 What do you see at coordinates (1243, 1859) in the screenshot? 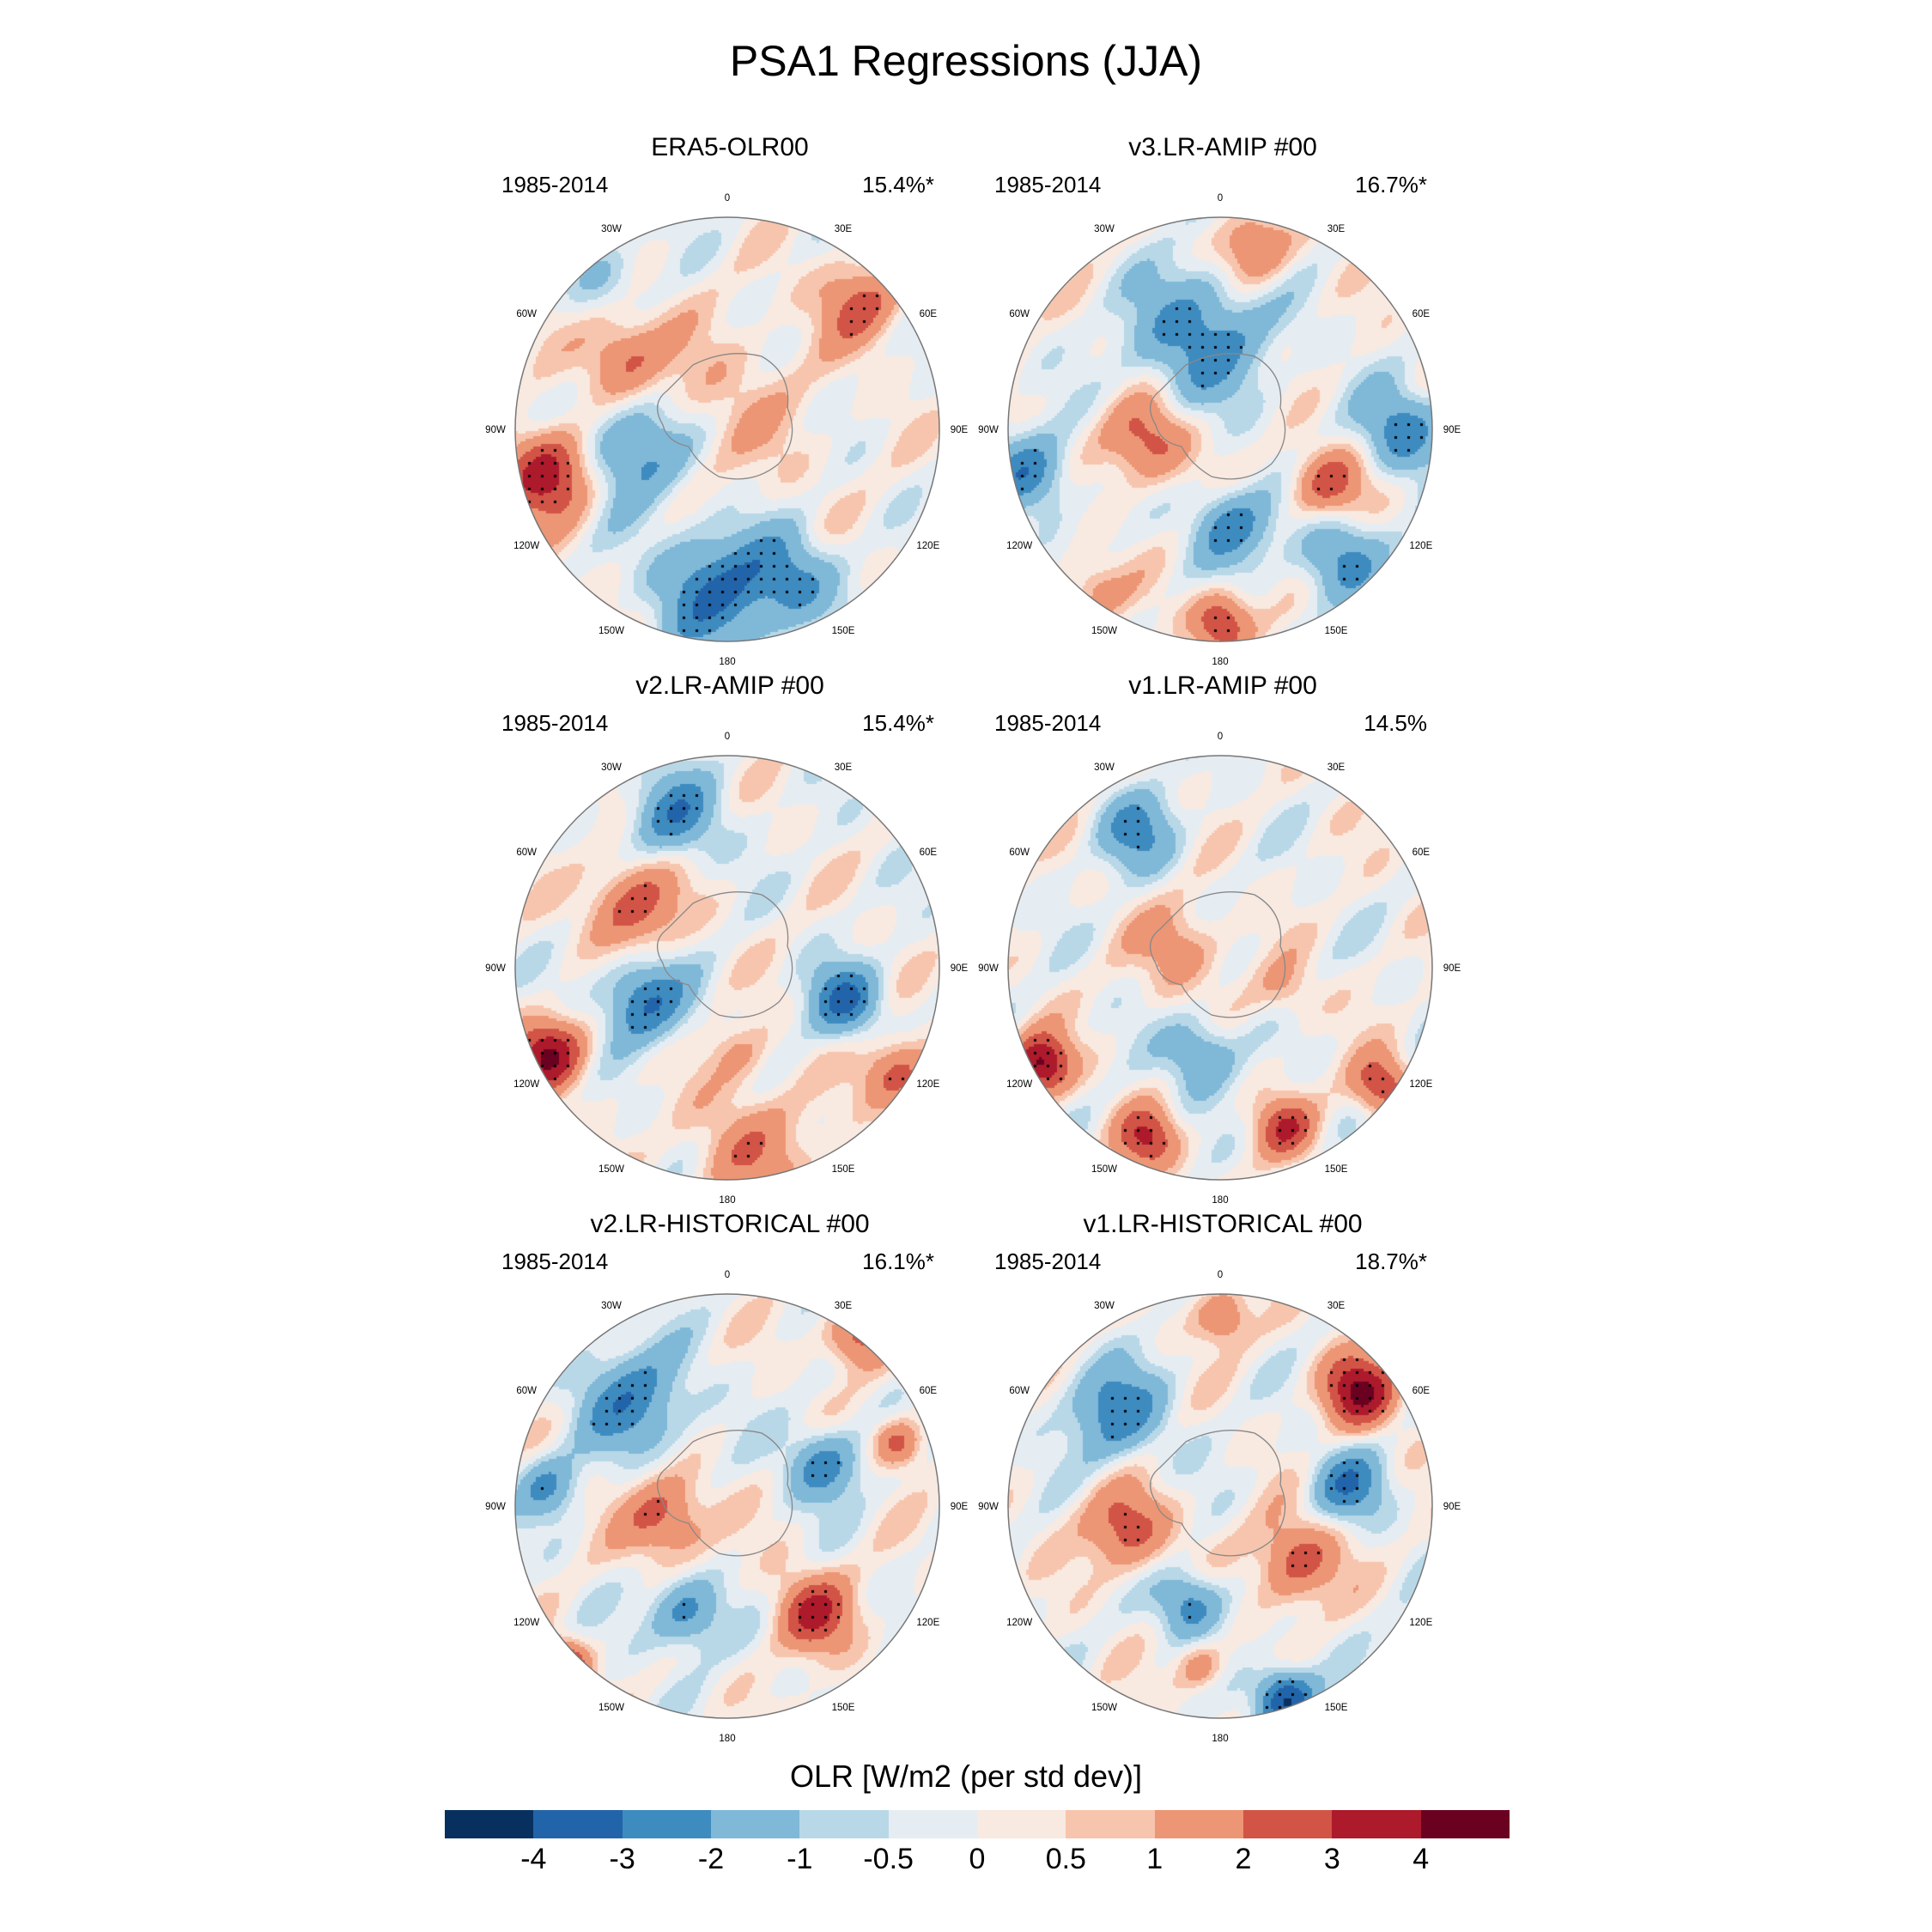
I see `colorbar-tick-label: 2` at bounding box center [1243, 1859].